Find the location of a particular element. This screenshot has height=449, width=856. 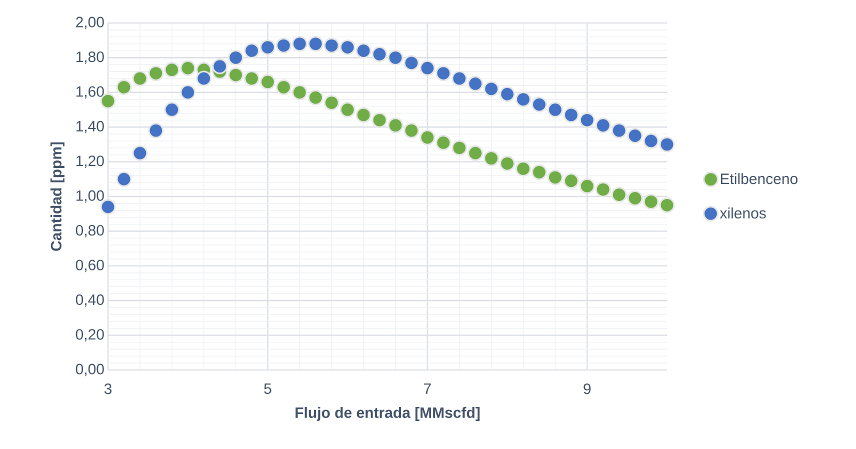

y-tick-label: 0,00 is located at coordinates (90, 370).